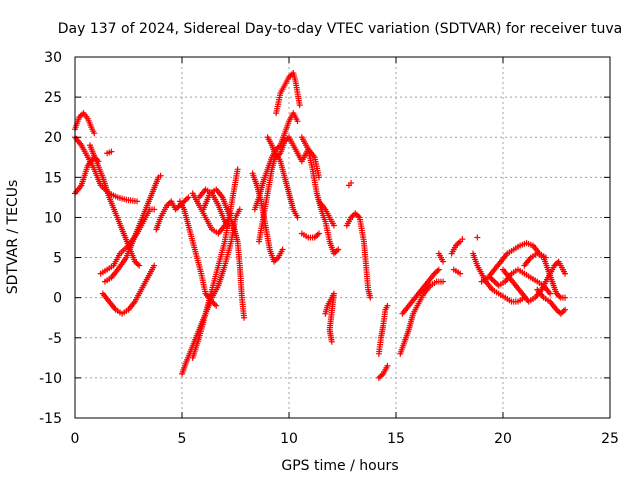  I want to click on y-tick-label: -5, so click(55, 339).